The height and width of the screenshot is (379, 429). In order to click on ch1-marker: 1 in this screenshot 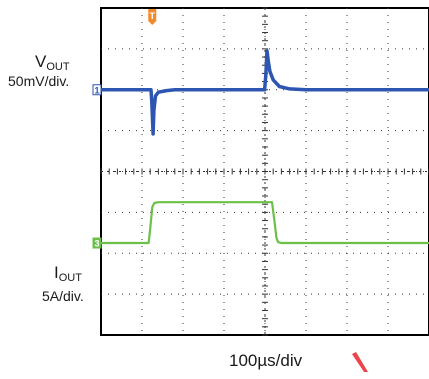, I will do `click(97, 90)`.